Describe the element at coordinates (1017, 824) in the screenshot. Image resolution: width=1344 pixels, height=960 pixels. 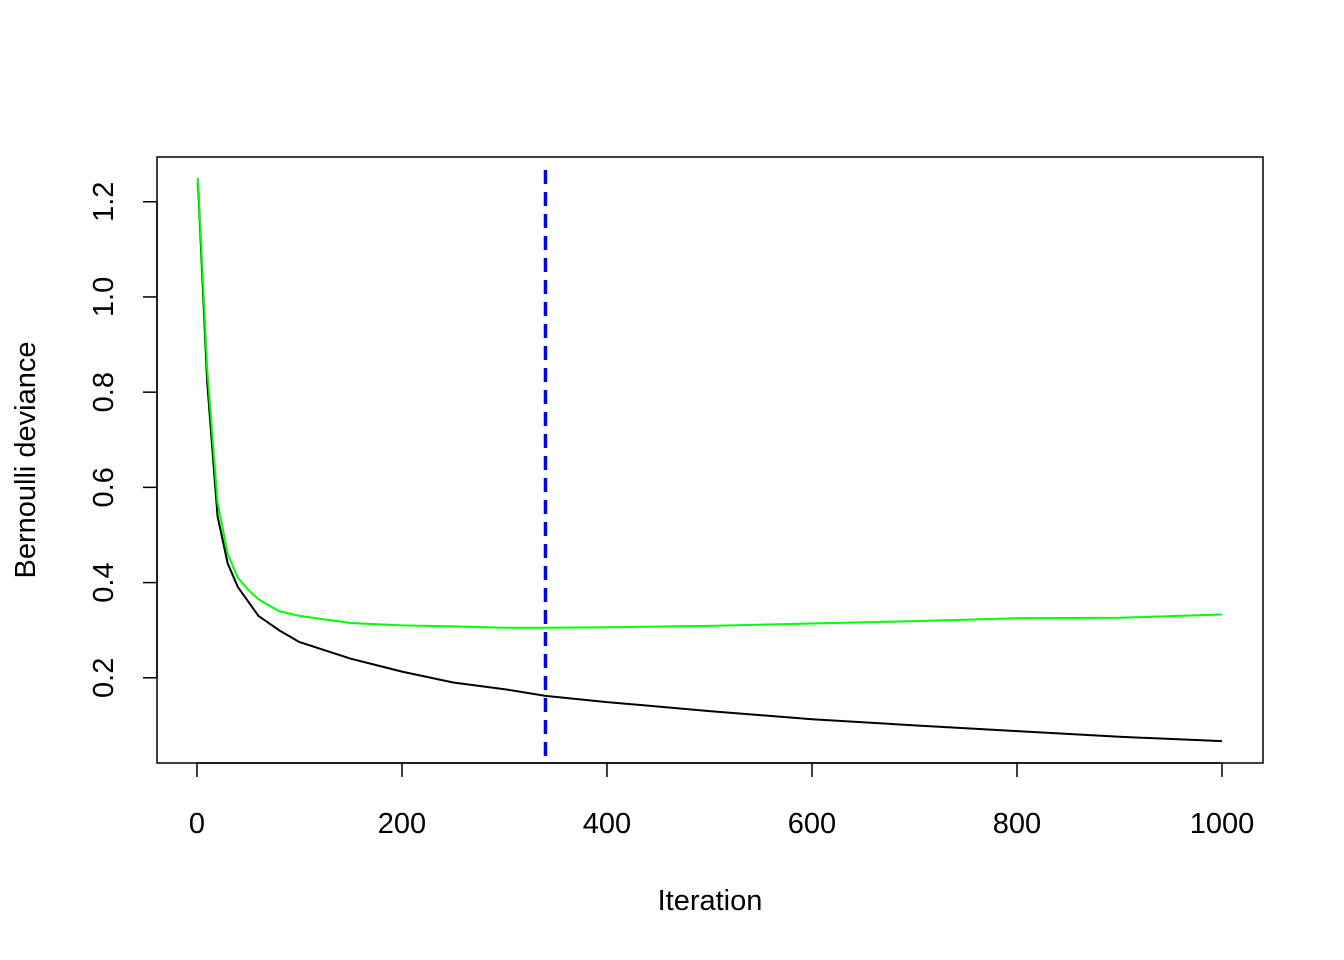
I see `x-tick-label: 800` at that location.